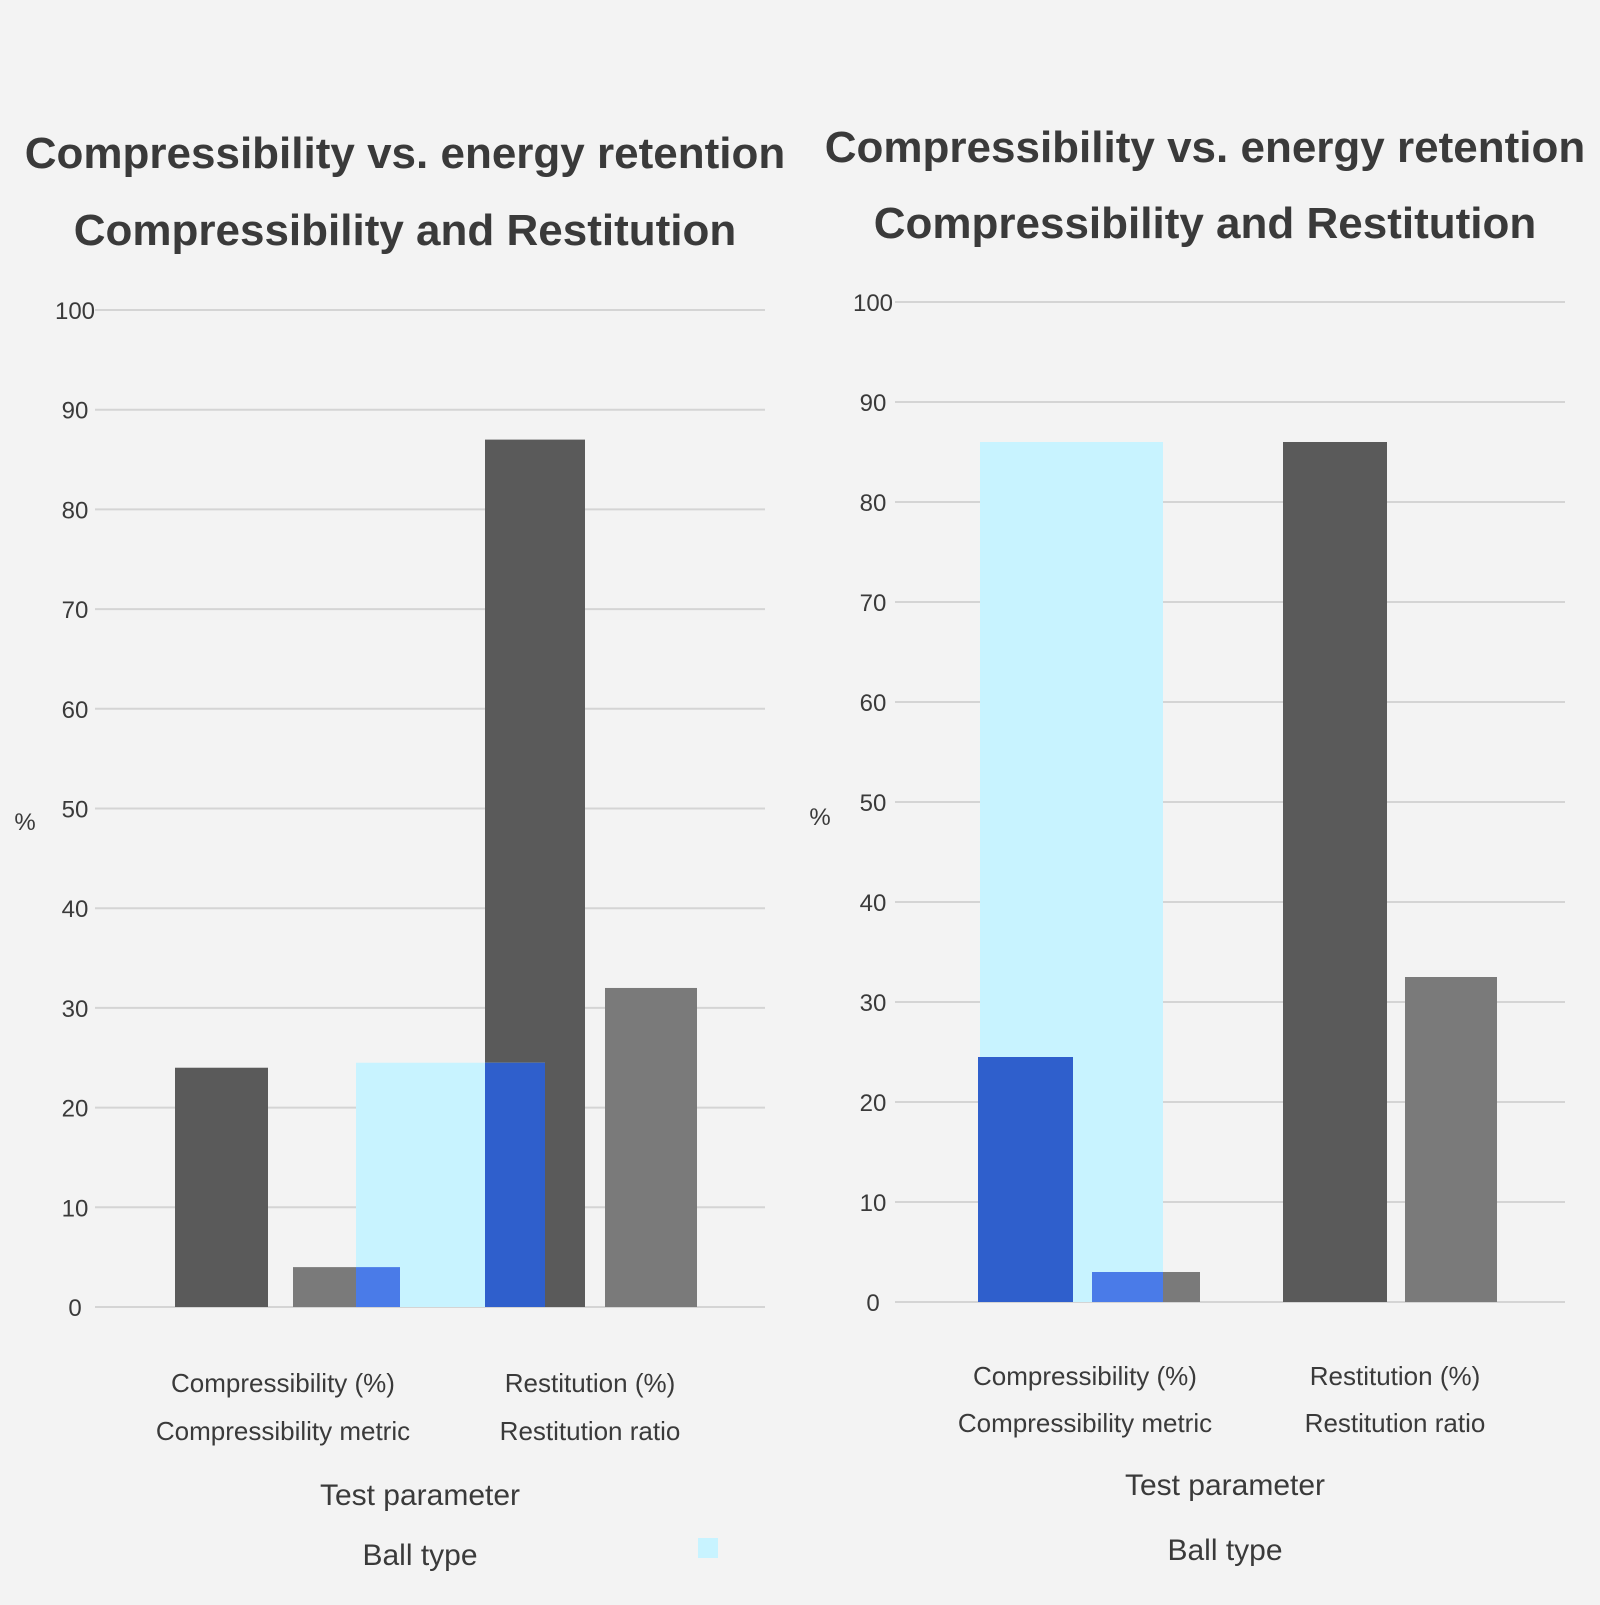 This screenshot has width=1600, height=1605. What do you see at coordinates (221, 1187) in the screenshot?
I see `bar-series1-compressibility` at bounding box center [221, 1187].